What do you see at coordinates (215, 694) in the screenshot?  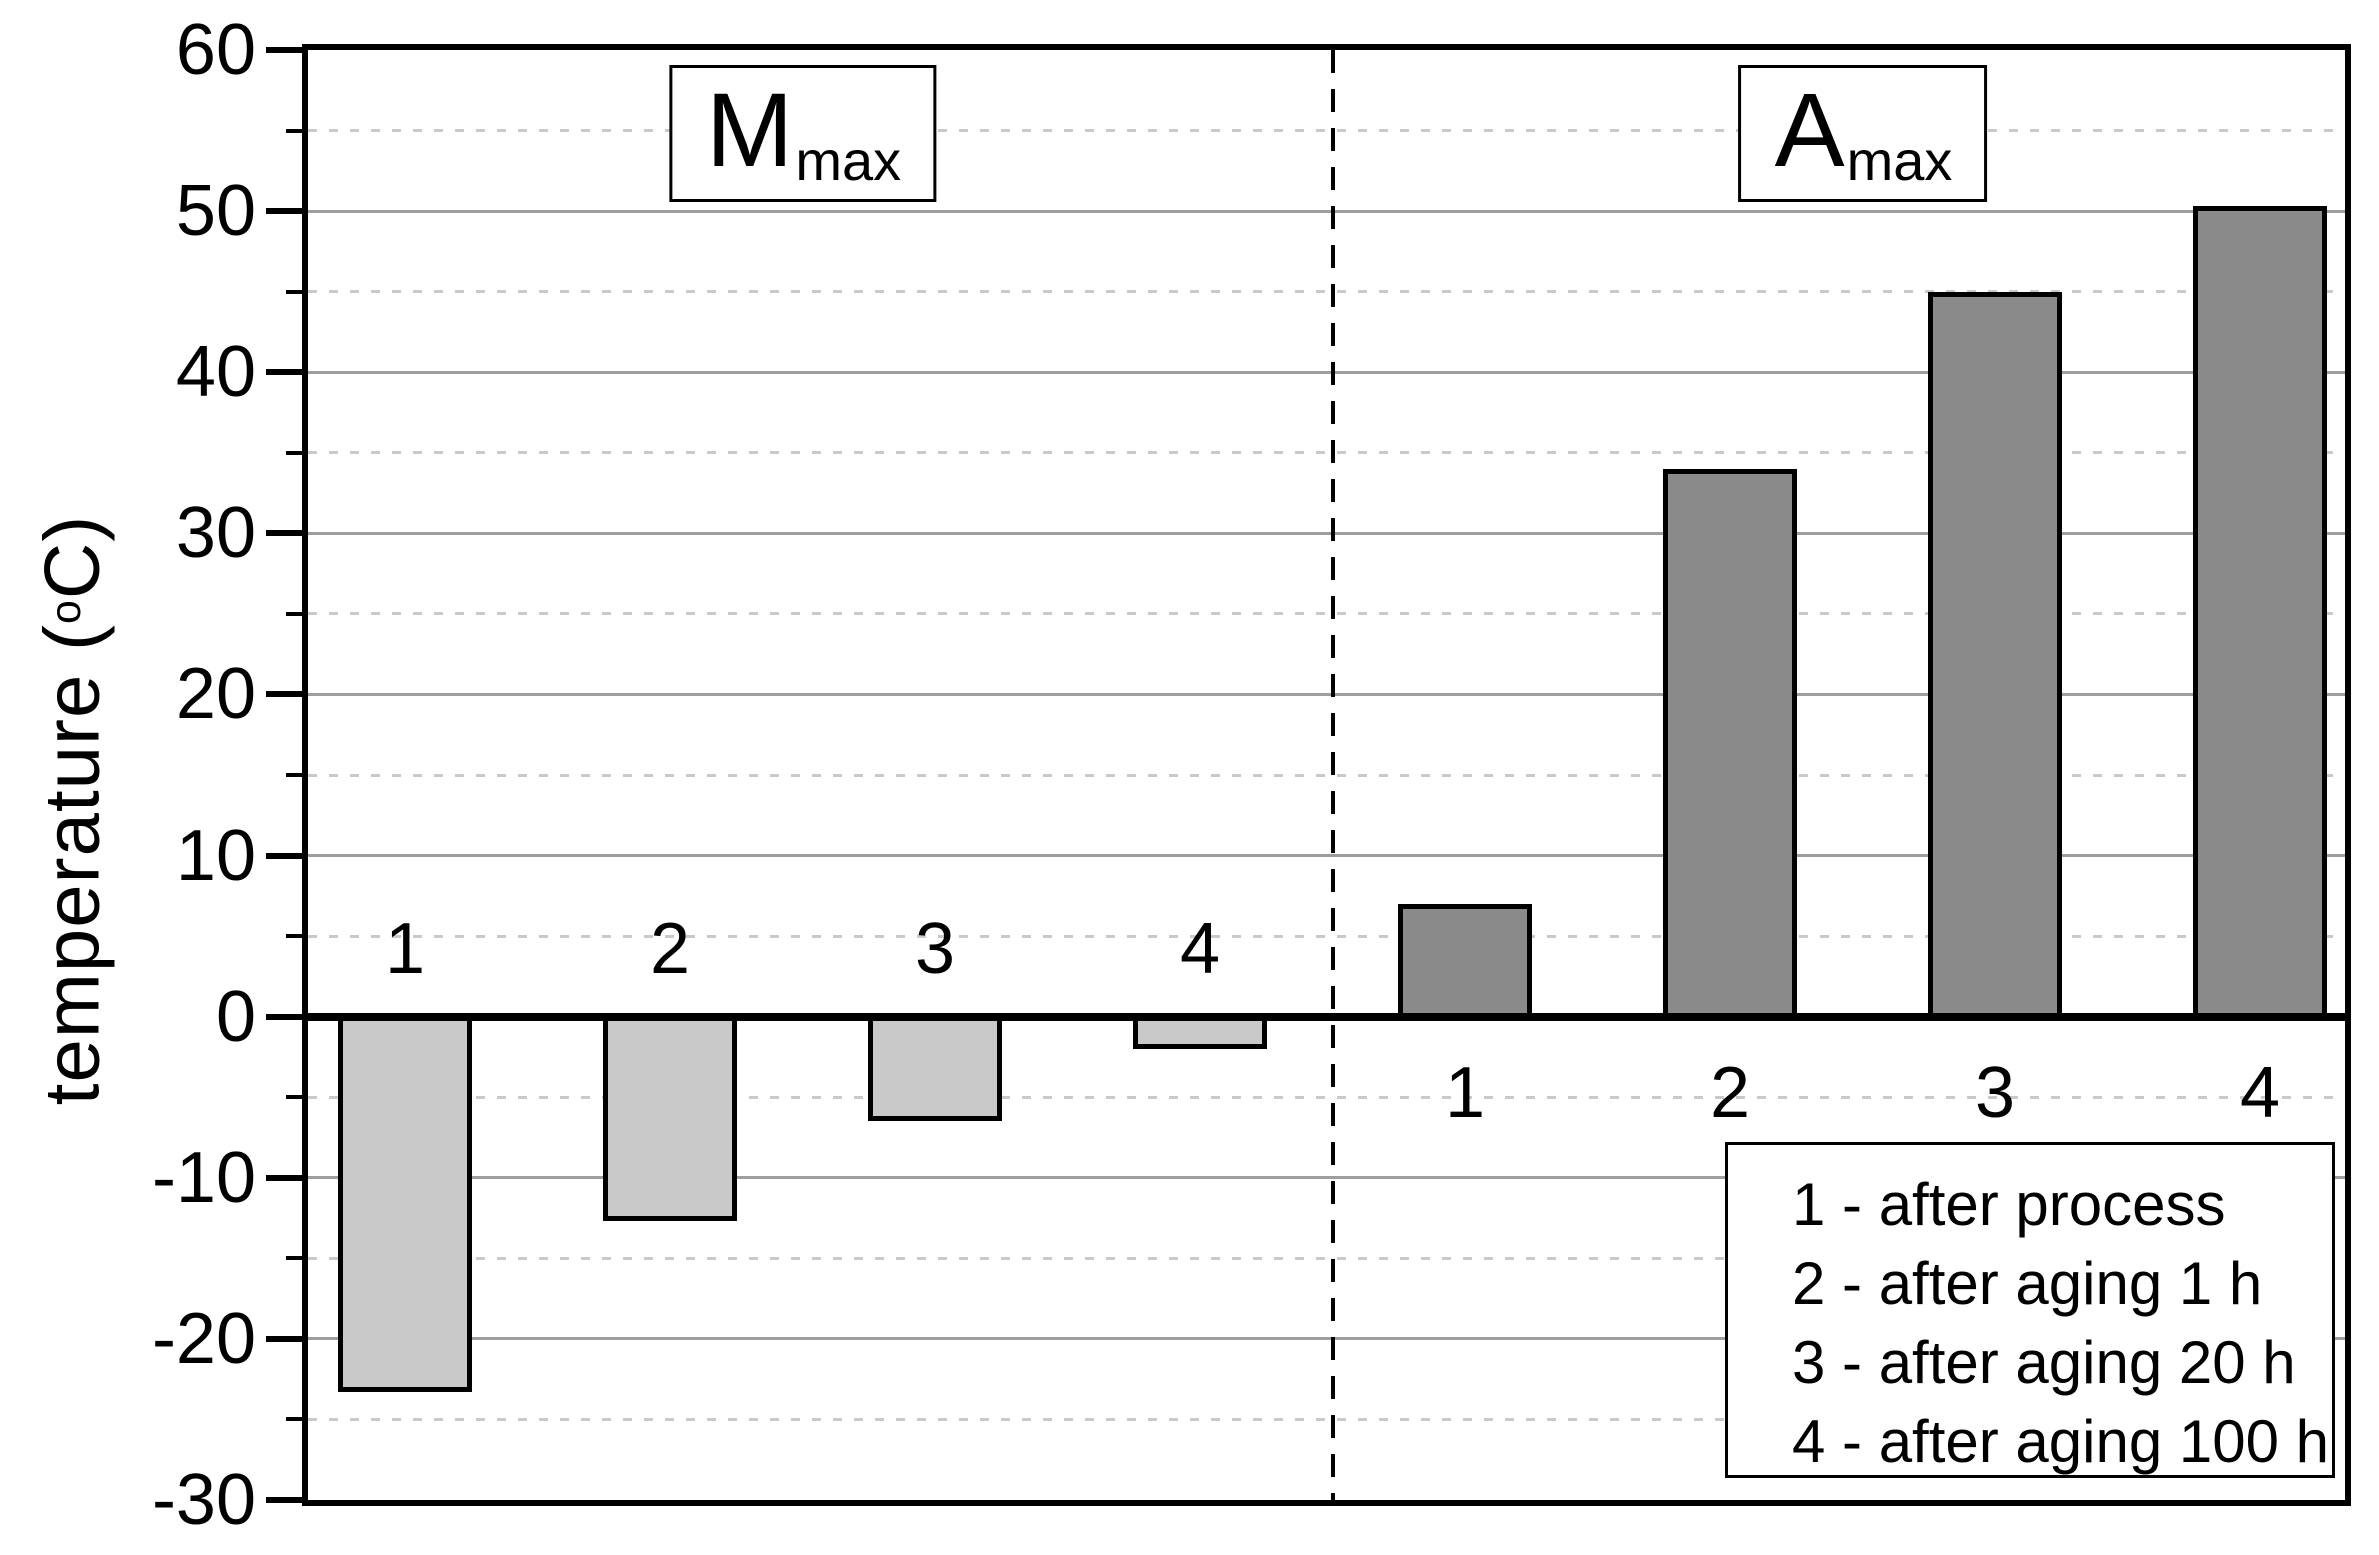 I see `y-tick-label-20: 20` at bounding box center [215, 694].